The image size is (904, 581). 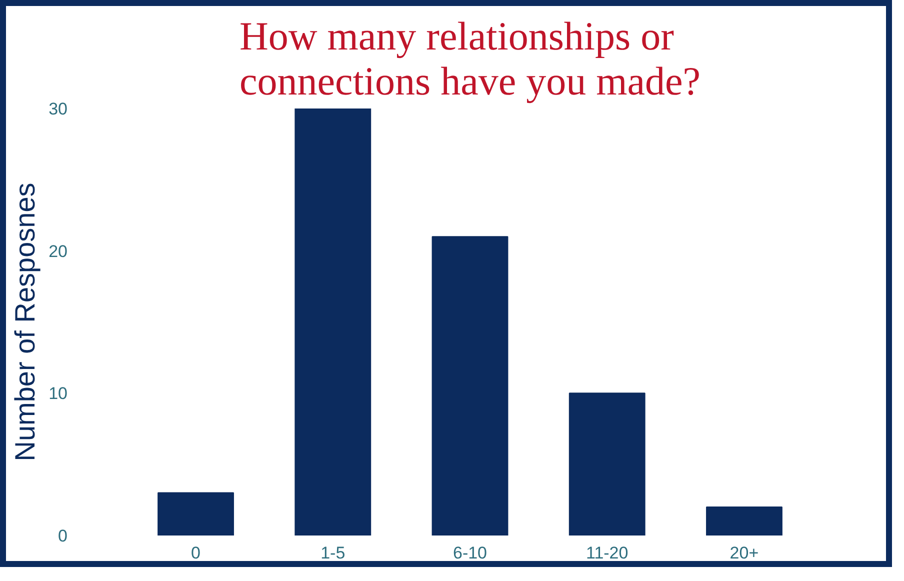 I want to click on y-tick-label: 0, so click(x=63, y=536).